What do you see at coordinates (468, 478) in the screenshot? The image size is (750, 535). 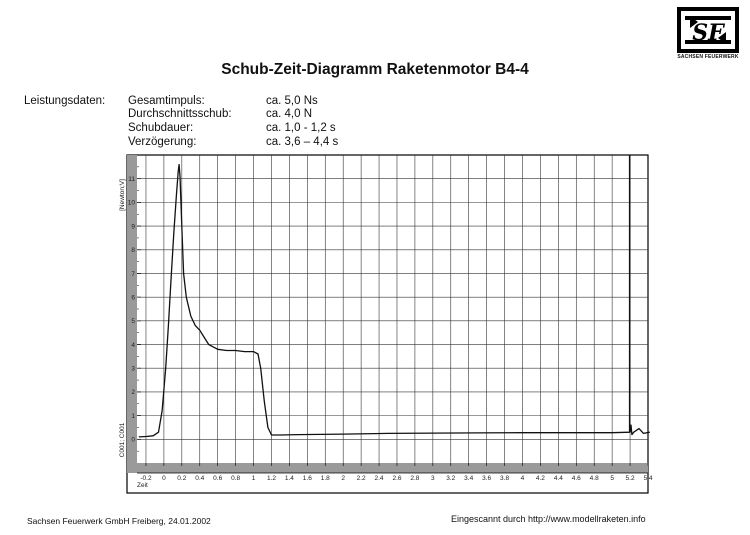 I see `x-tick-label: 3.4` at bounding box center [468, 478].